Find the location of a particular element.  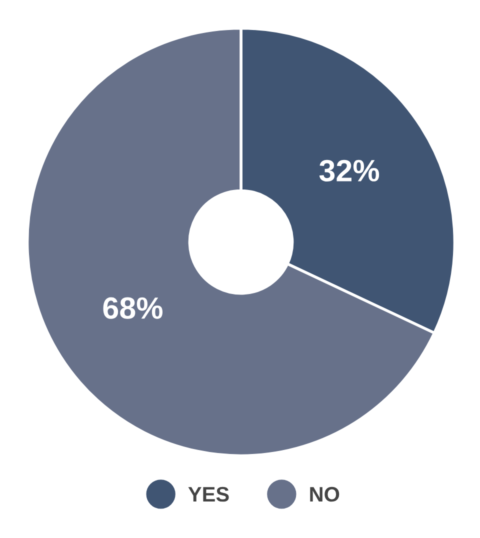

legend-label: YES is located at coordinates (208, 494).